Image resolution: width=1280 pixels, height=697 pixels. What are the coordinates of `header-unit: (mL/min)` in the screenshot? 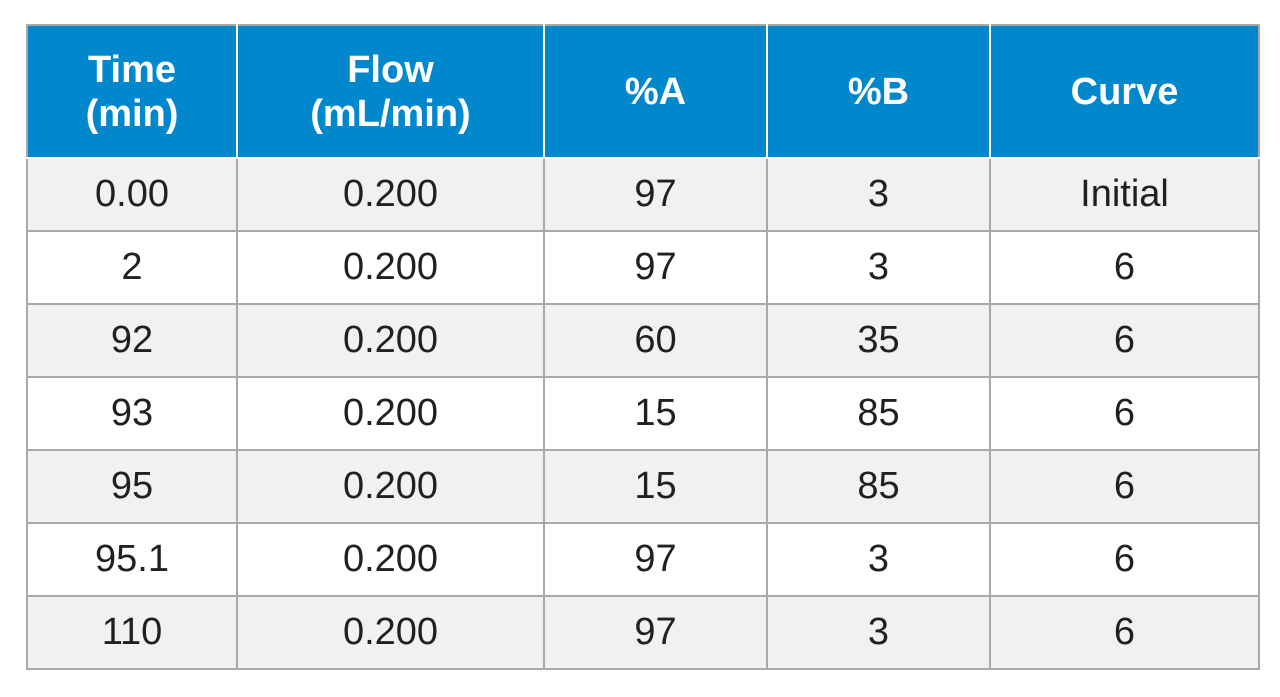 It's located at (390, 113).